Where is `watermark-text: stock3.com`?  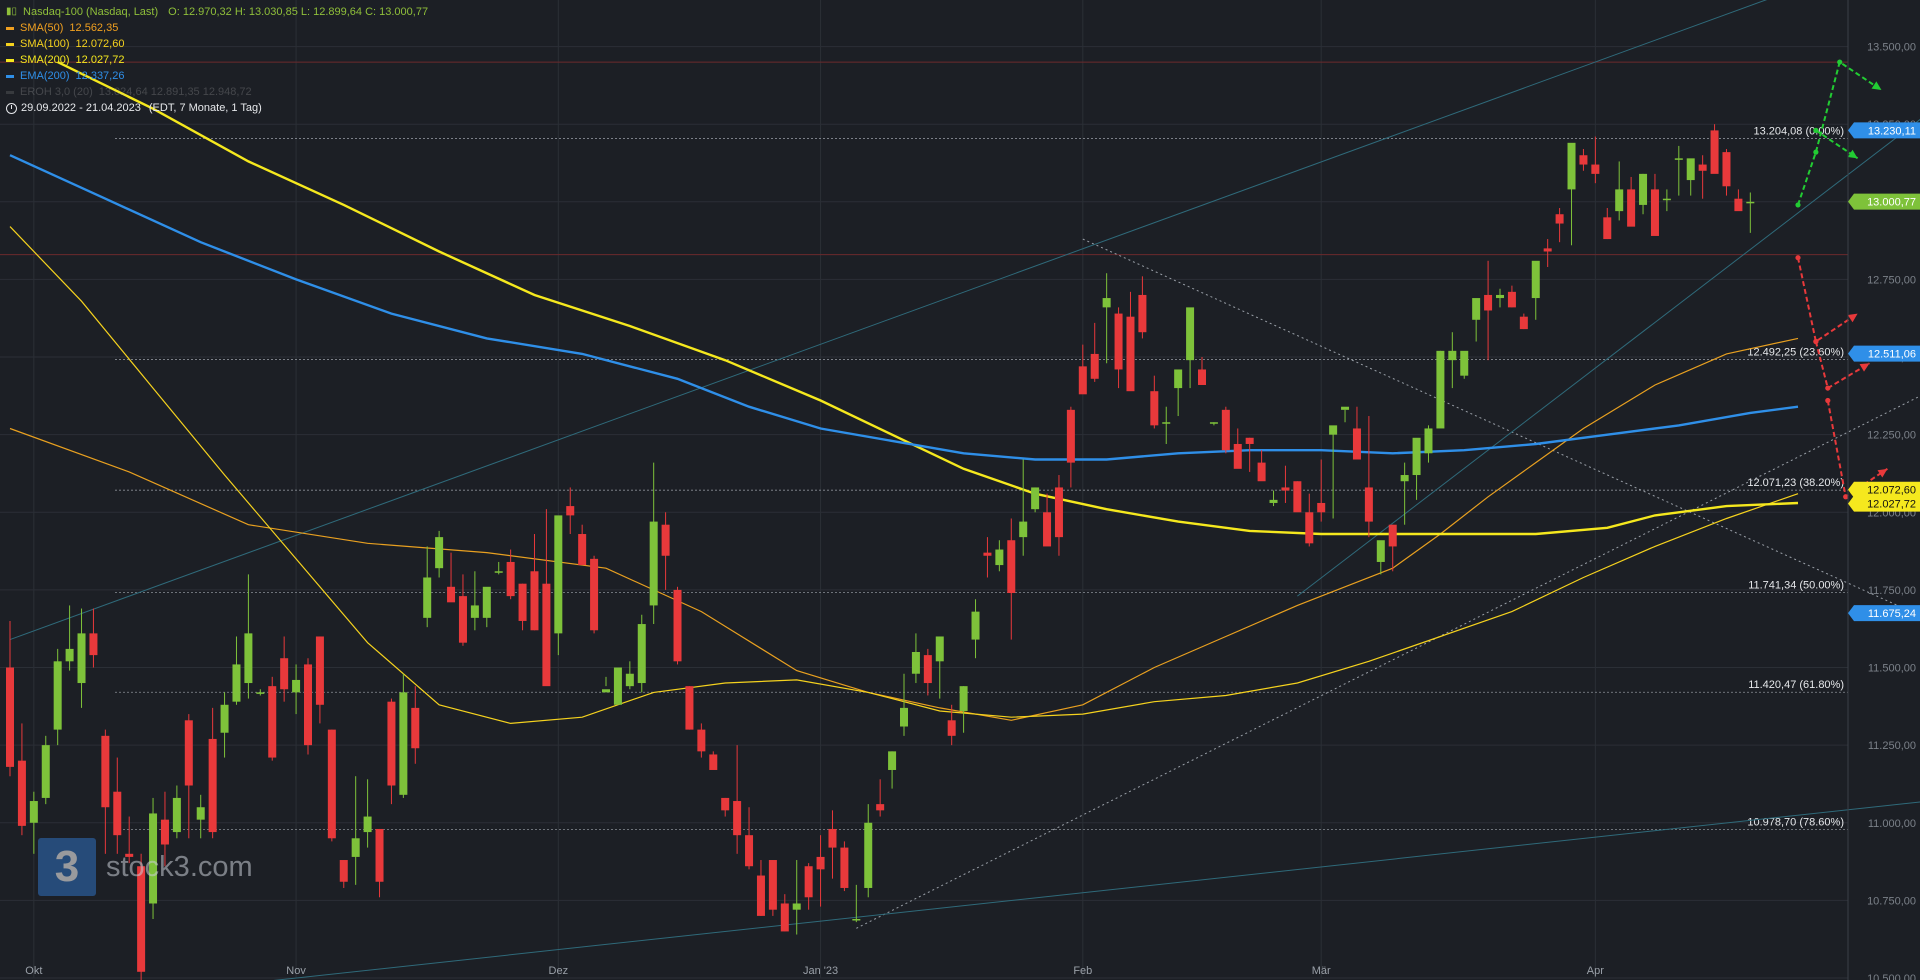 watermark-text: stock3.com is located at coordinates (179, 866).